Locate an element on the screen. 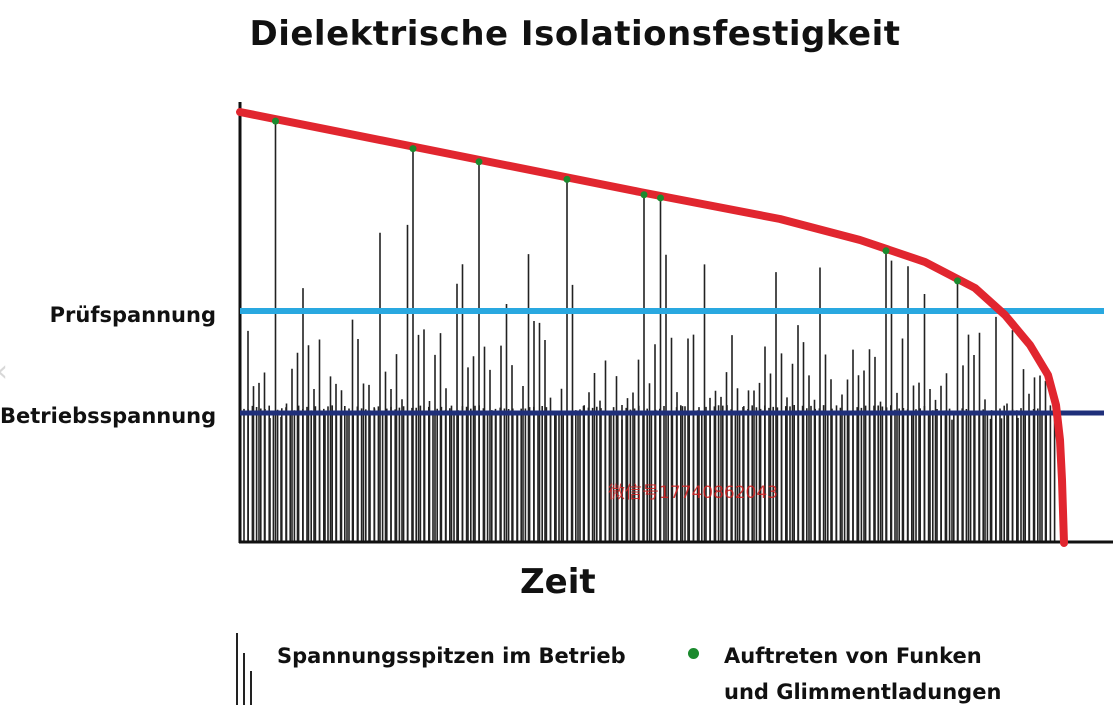 Image resolution: width=1115 pixels, height=723 pixels. chevron-left-icon: ‹ is located at coordinates (4, 371).